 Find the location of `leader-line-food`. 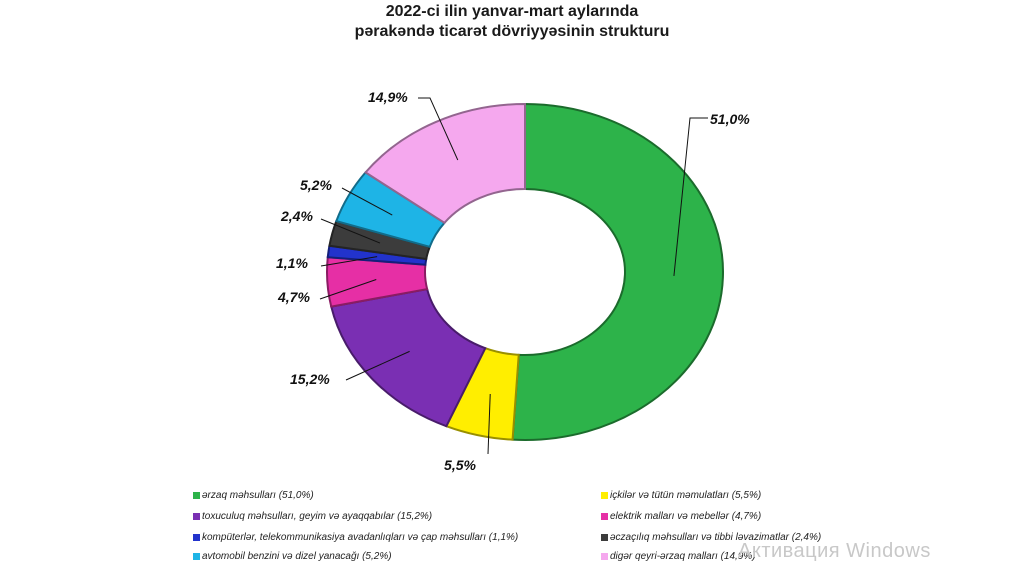

leader-line-food is located at coordinates (690, 196).